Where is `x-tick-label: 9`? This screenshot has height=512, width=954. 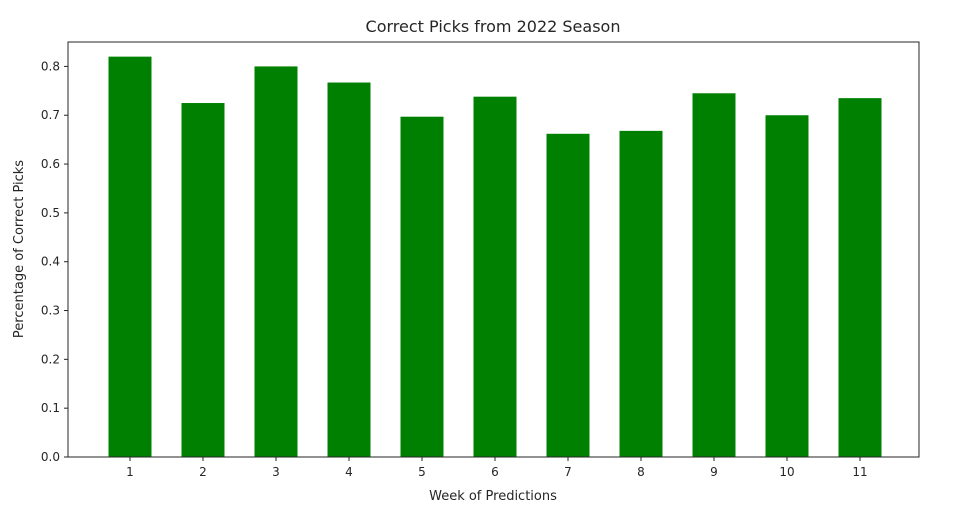
x-tick-label: 9 is located at coordinates (714, 472).